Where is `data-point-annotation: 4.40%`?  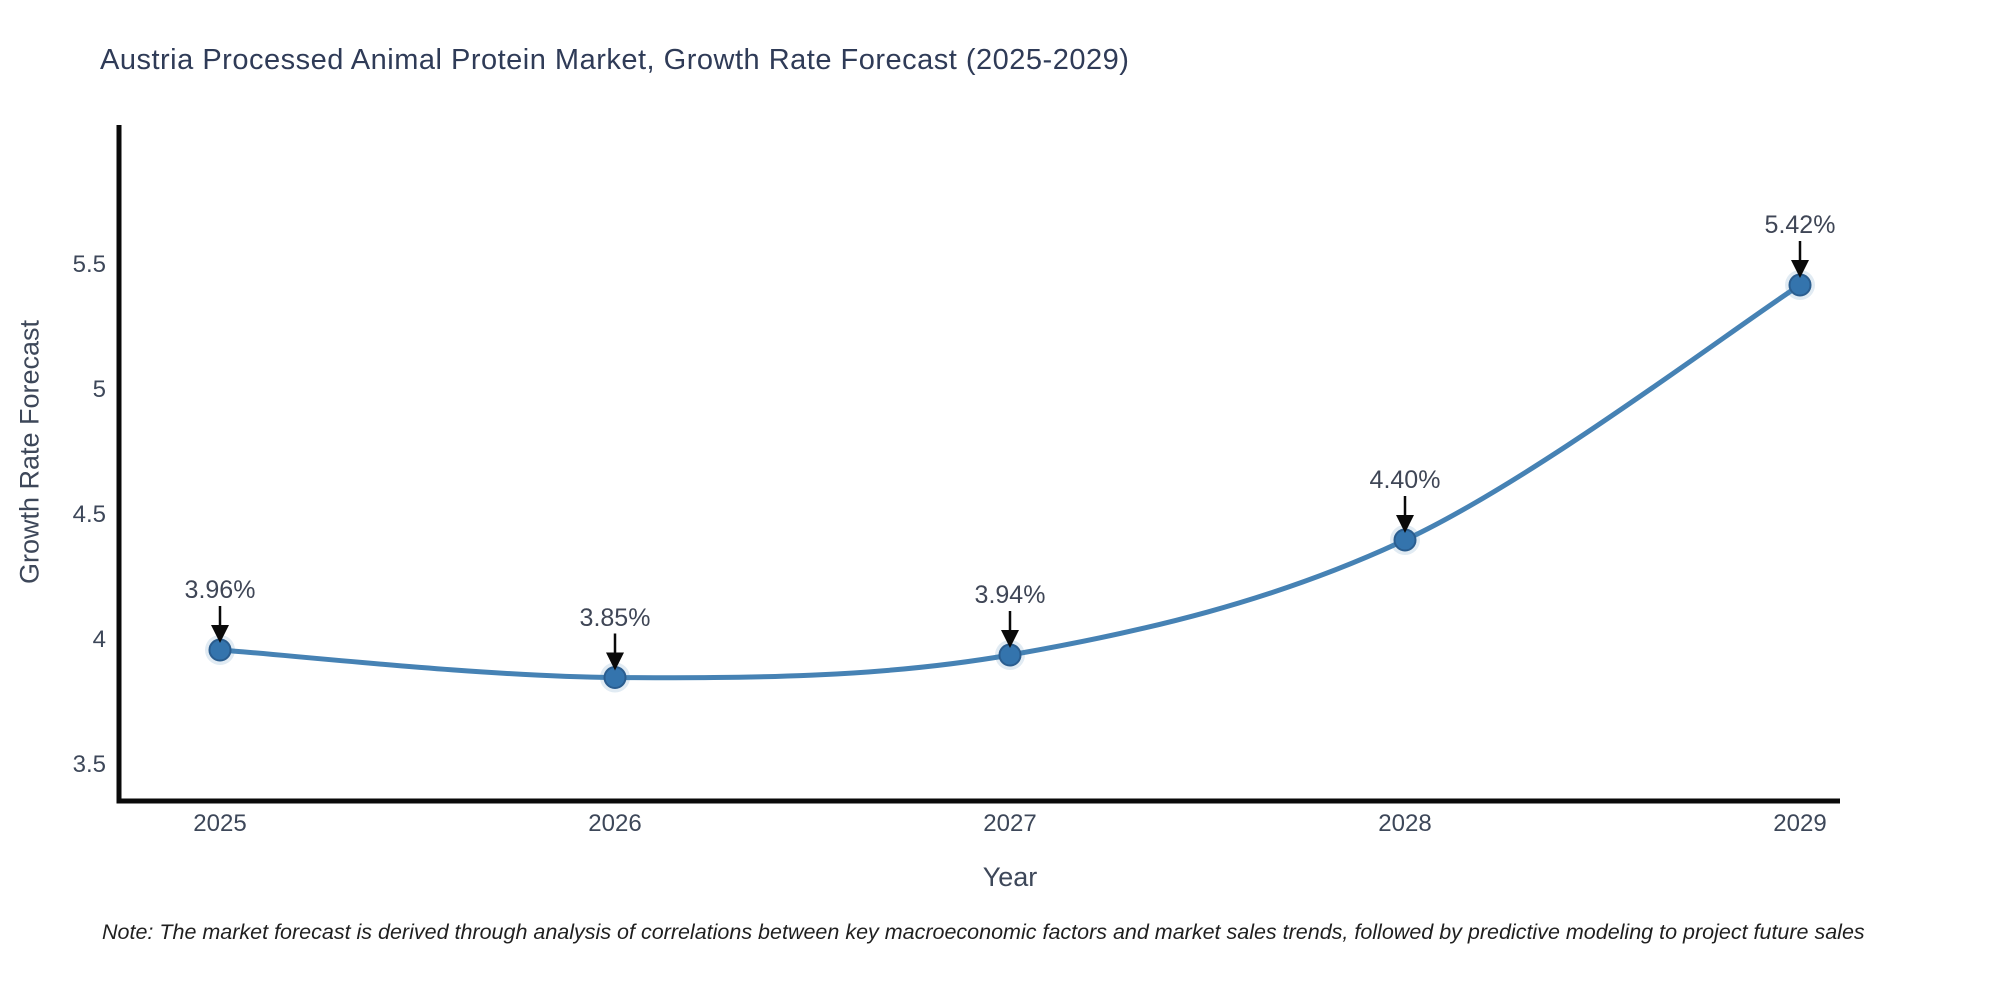 data-point-annotation: 4.40% is located at coordinates (1405, 480).